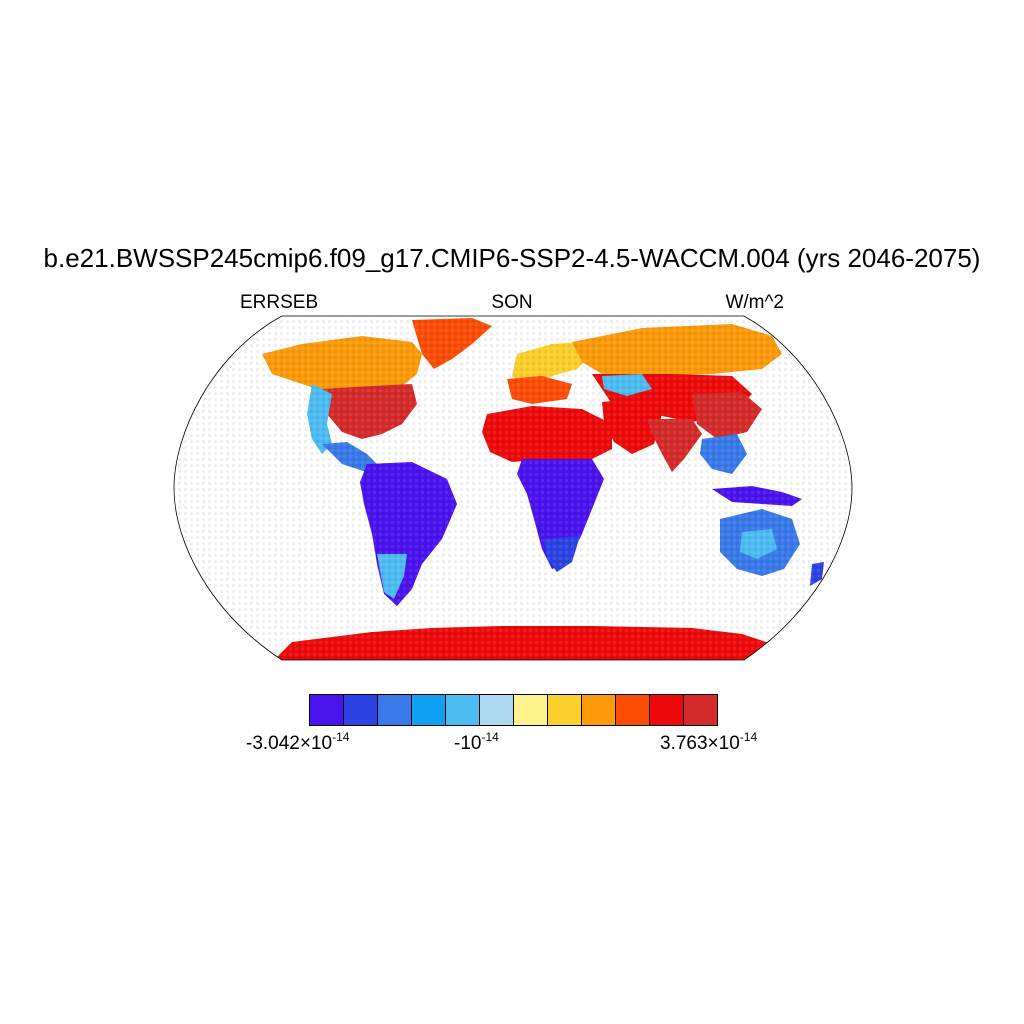  Describe the element at coordinates (512, 302) in the screenshot. I see `season-label: SON` at that location.